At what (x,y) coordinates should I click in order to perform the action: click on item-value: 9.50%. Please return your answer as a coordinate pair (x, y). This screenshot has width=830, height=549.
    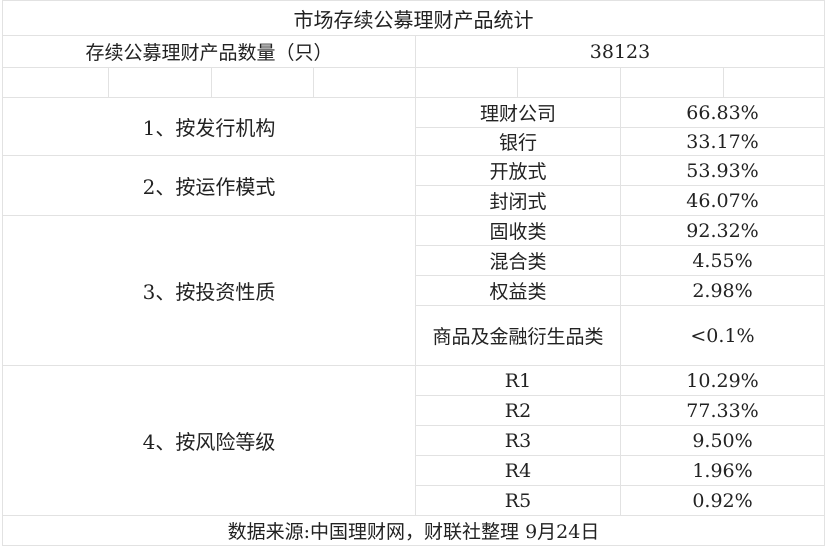
    Looking at the image, I should click on (722, 440).